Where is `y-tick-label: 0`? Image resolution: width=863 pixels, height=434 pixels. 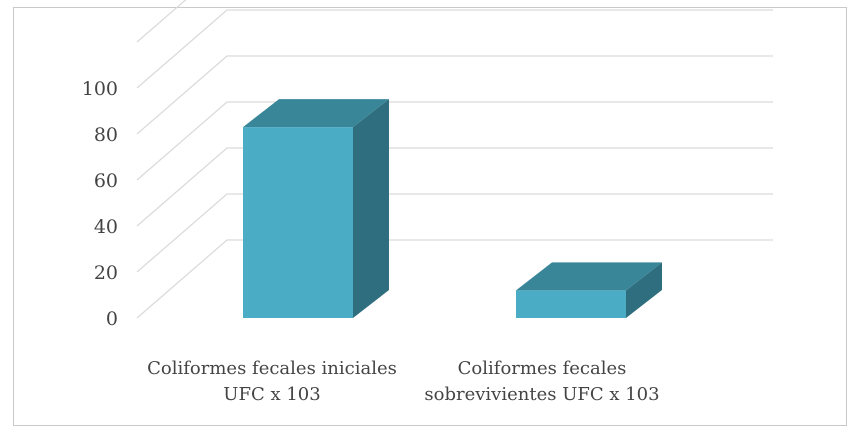 y-tick-label: 0 is located at coordinates (112, 319).